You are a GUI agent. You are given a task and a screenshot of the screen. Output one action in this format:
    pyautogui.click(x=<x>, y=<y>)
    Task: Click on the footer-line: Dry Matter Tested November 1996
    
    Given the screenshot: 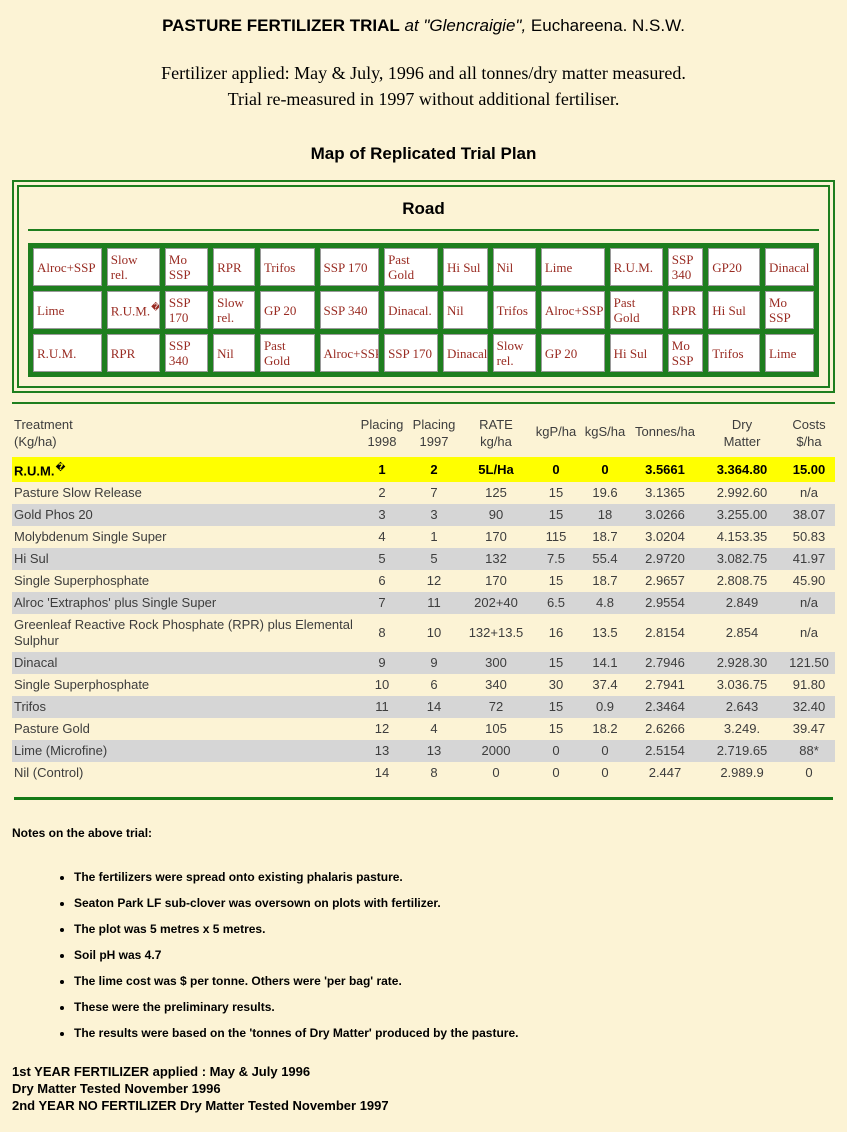 What is the action you would take?
    pyautogui.click(x=116, y=1089)
    